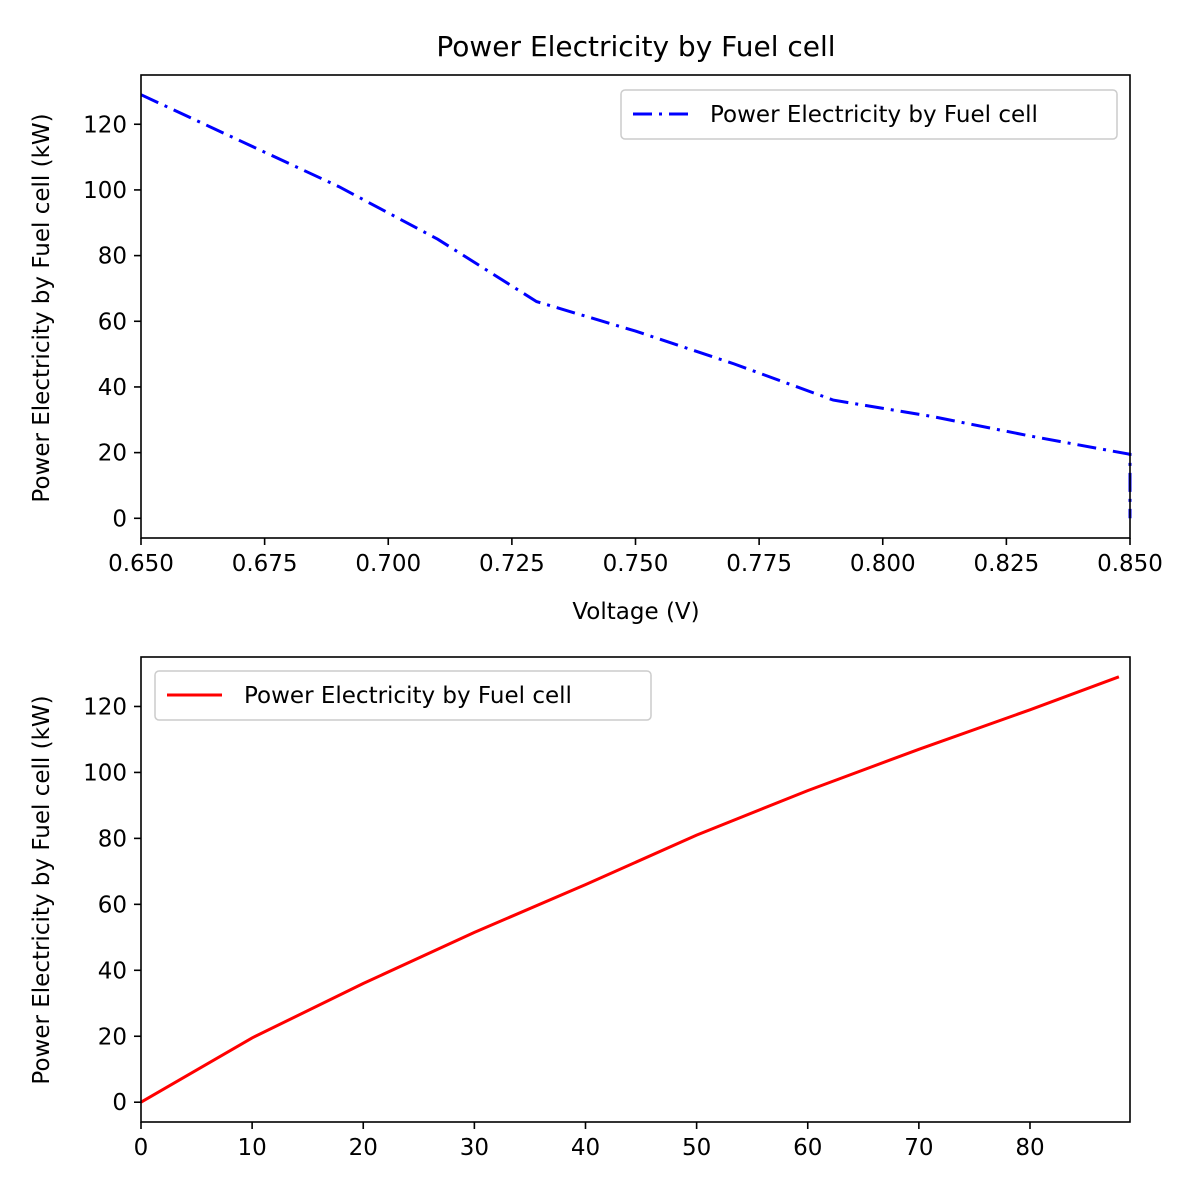 The width and height of the screenshot is (1200, 1200). I want to click on x-tick-label: 80, so click(1029, 1148).